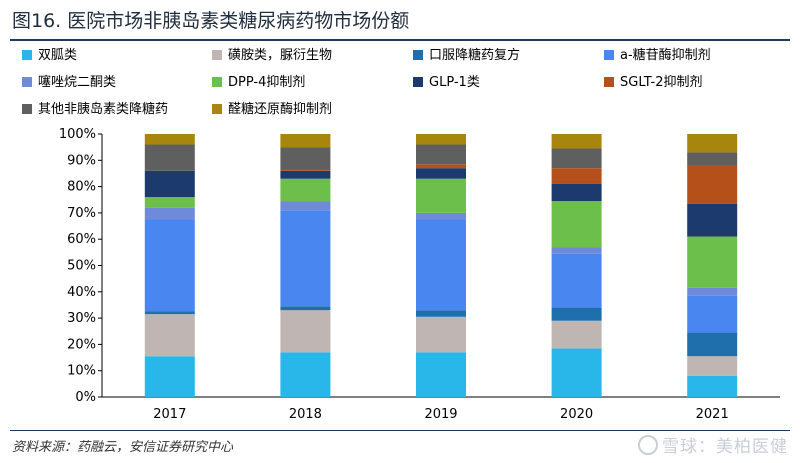 Image resolution: width=800 pixels, height=463 pixels. Describe the element at coordinates (665, 55) in the screenshot. I see `legend-label: a-糖苷酶抑制剂` at that location.